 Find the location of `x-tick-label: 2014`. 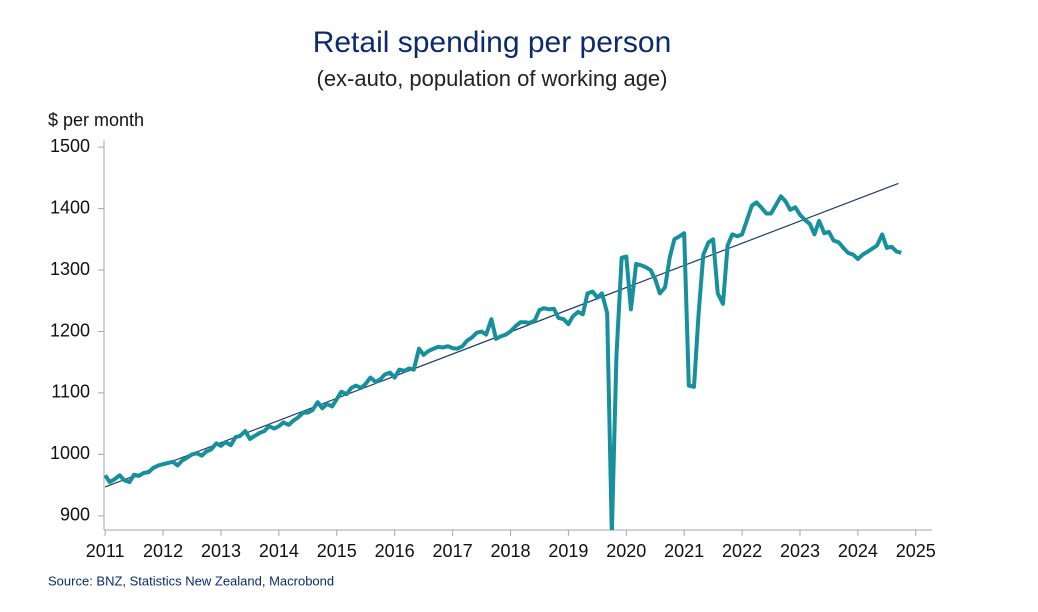

x-tick-label: 2014 is located at coordinates (279, 551).